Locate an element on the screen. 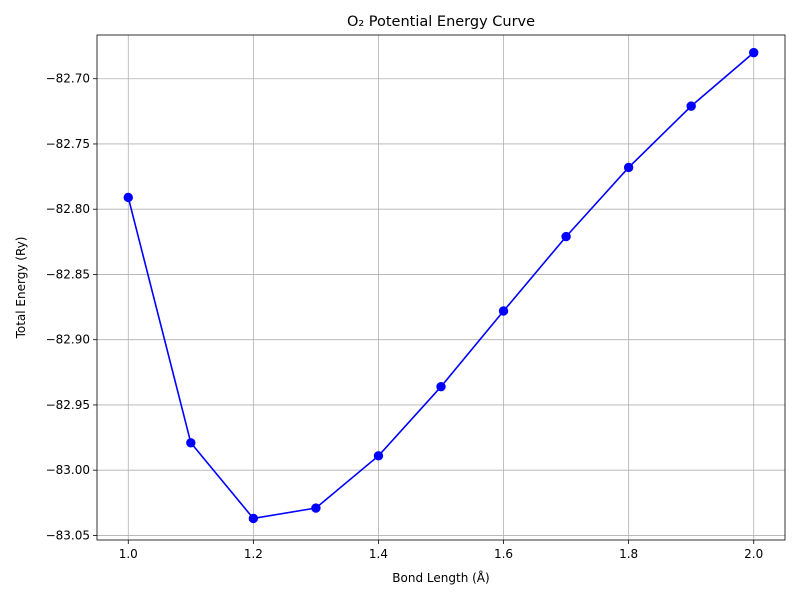 This screenshot has height=605, width=800. x-tick-label: 1.4 is located at coordinates (378, 554).